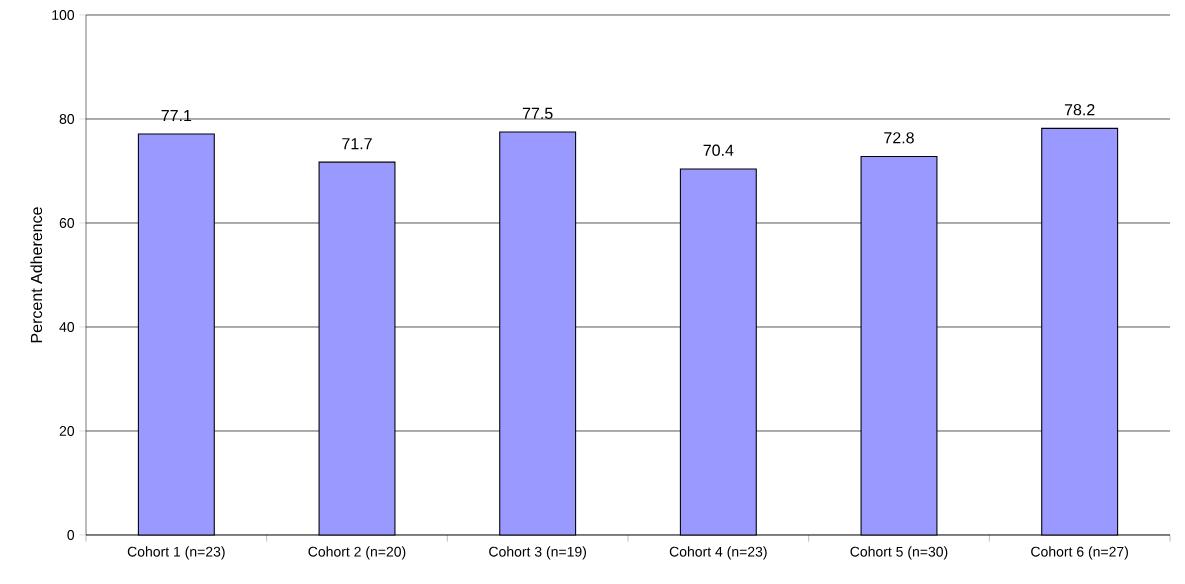 This screenshot has width=1185, height=584. Describe the element at coordinates (176, 116) in the screenshot. I see `data-label: 77.1` at that location.